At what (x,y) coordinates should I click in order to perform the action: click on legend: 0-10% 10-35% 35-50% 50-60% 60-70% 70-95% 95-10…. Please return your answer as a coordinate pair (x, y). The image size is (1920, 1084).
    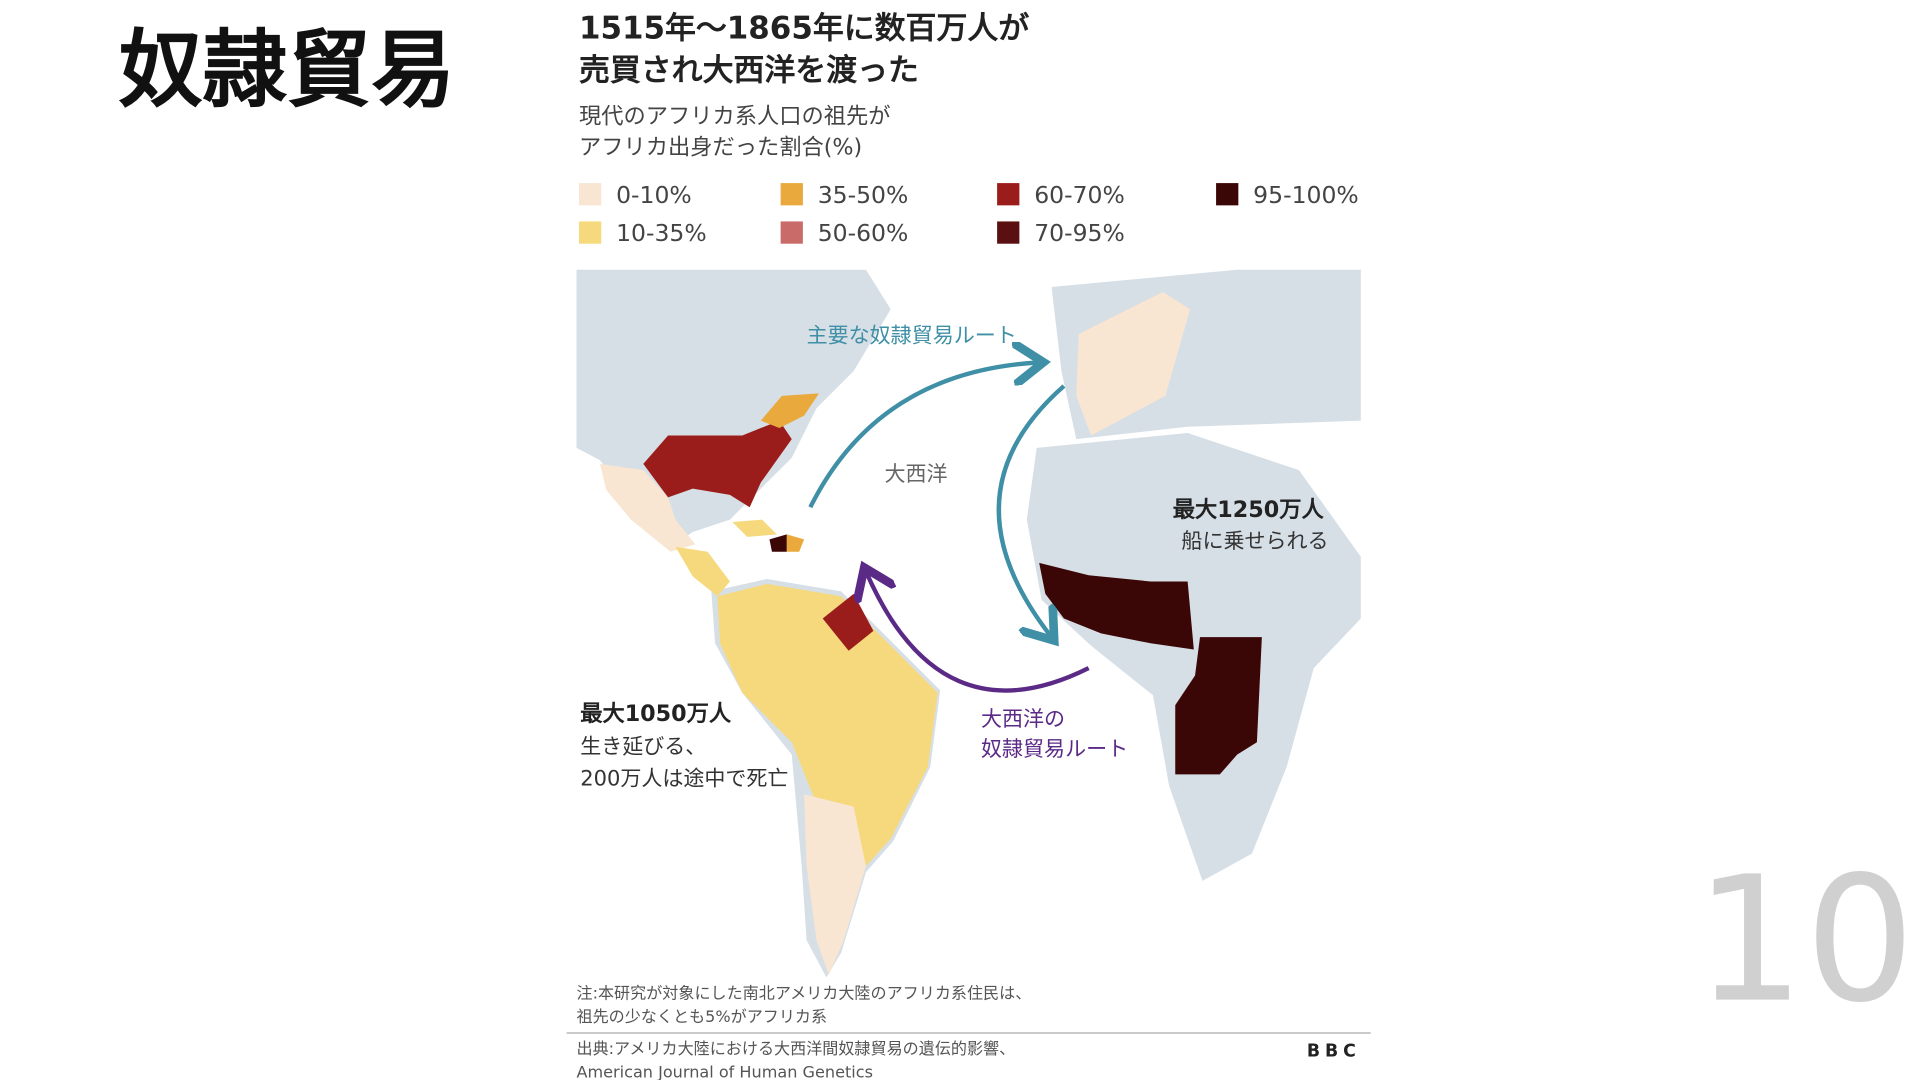
    Looking at the image, I should click on (968, 214).